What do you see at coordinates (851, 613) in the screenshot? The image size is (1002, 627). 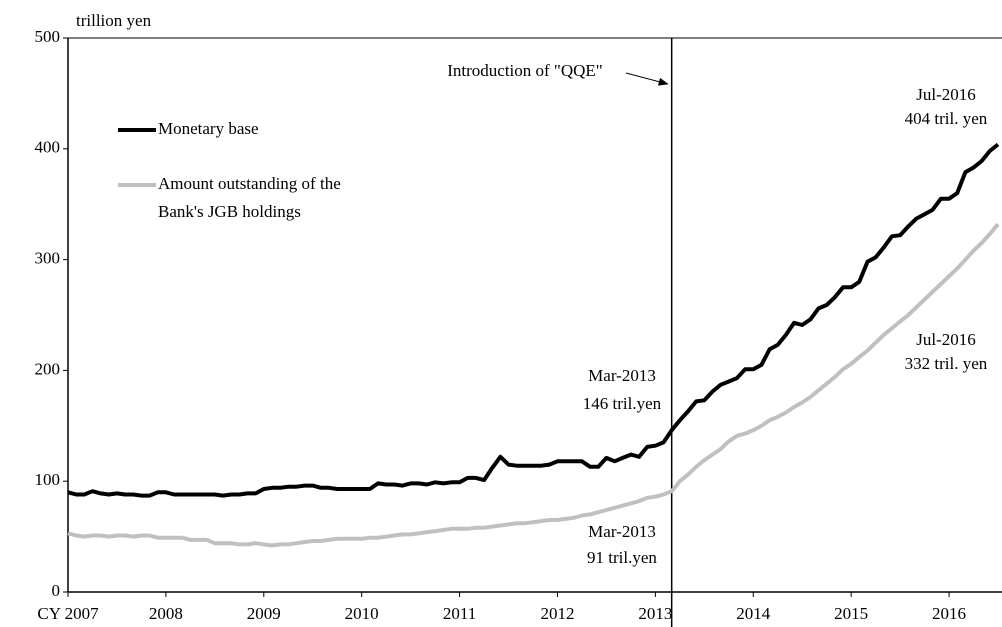 I see `x-tick-label: 2015` at bounding box center [851, 613].